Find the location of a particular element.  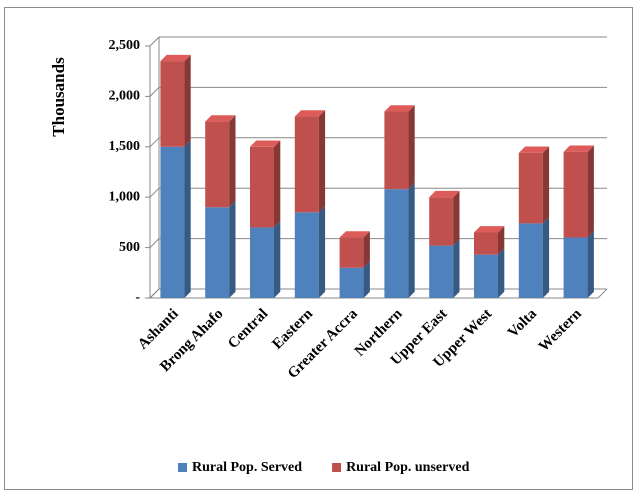

y-tick-label: 2,500 is located at coordinates (125, 45).